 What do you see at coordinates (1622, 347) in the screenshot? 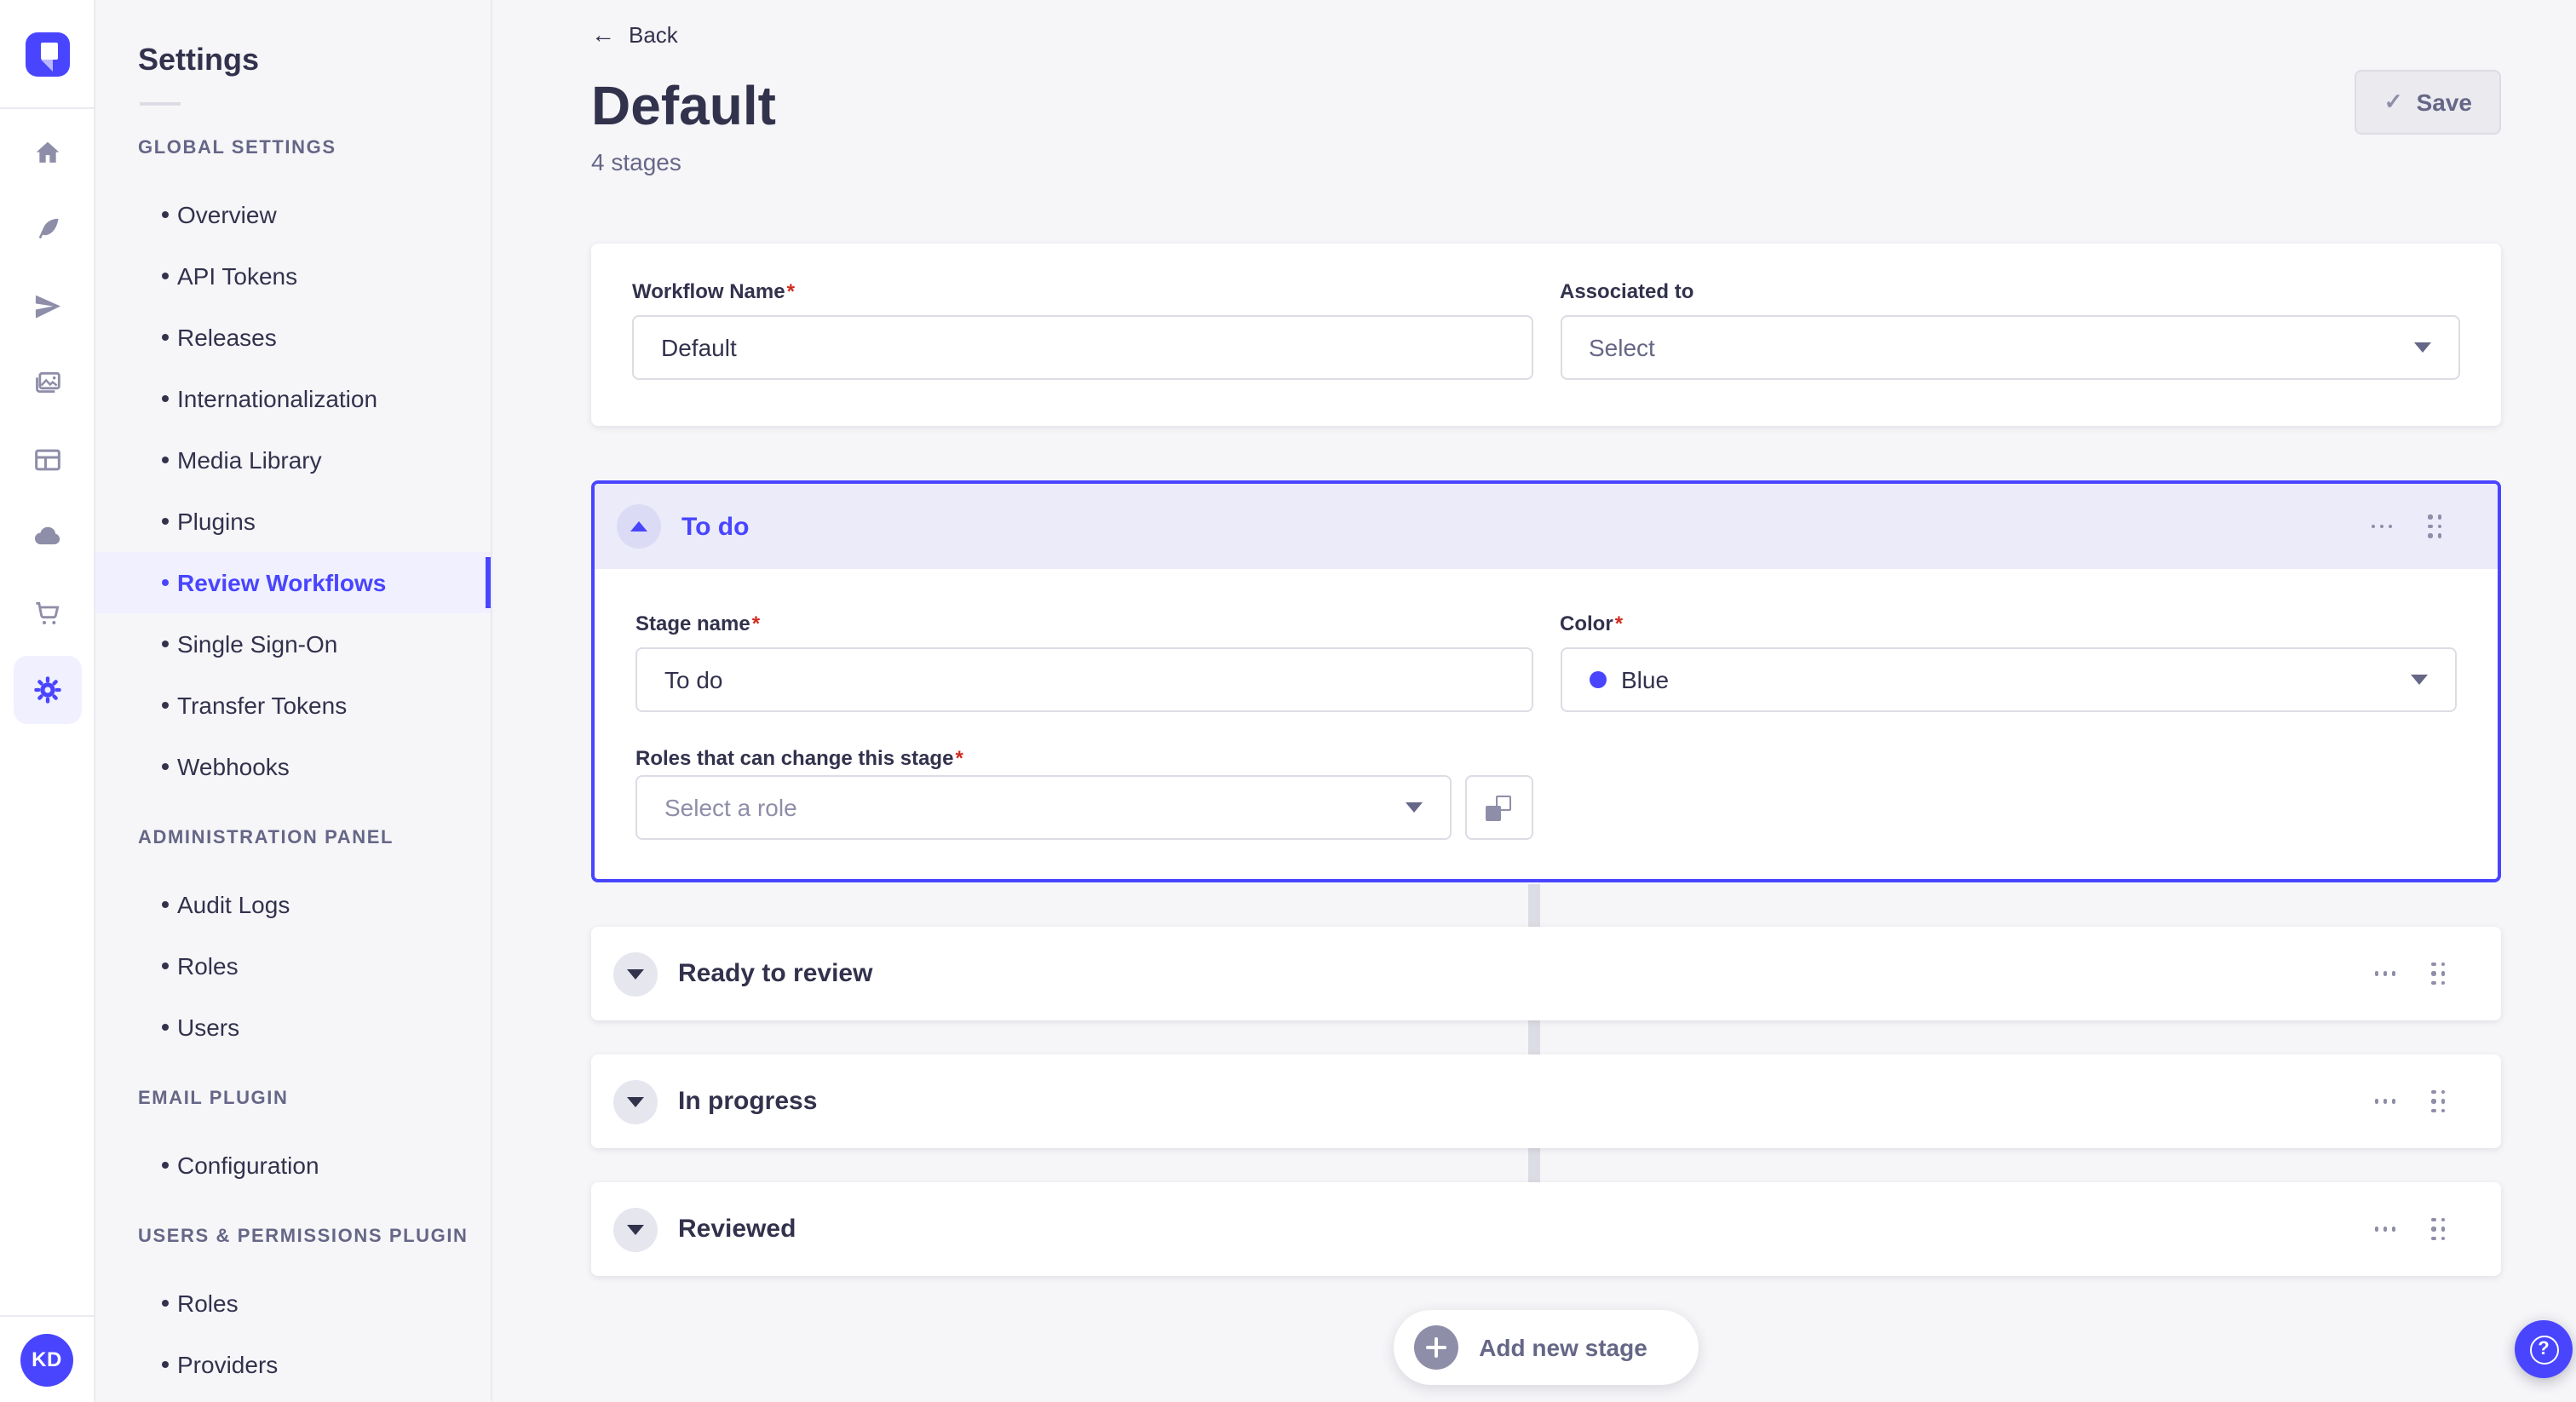
I see `associated-to-value: Select` at bounding box center [1622, 347].